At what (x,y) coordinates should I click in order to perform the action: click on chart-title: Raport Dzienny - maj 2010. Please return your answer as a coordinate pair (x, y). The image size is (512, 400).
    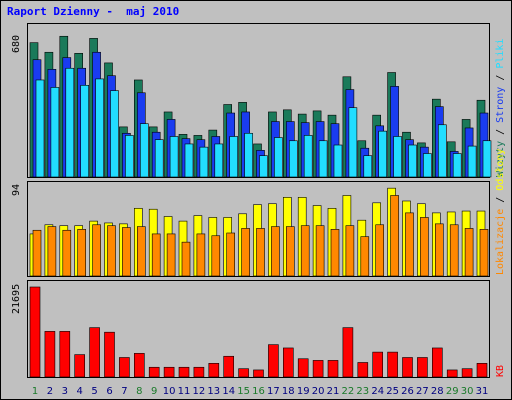
    Looking at the image, I should click on (93, 11).